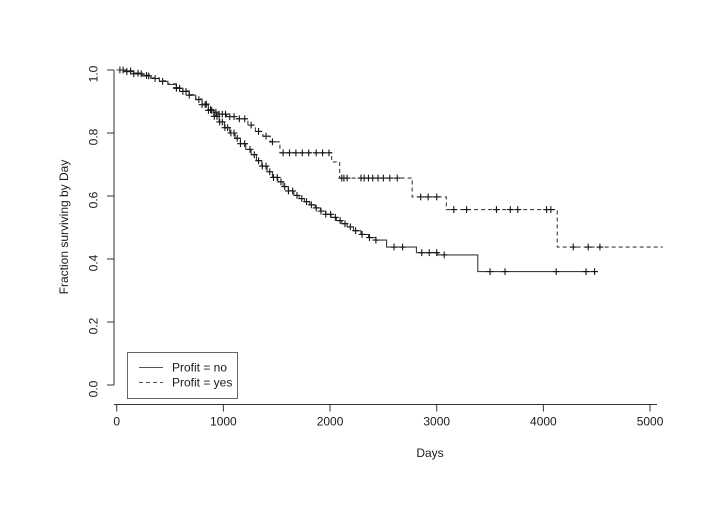 The image size is (723, 523). I want to click on y-axis-label: Fraction surviving by Day, so click(64, 227).